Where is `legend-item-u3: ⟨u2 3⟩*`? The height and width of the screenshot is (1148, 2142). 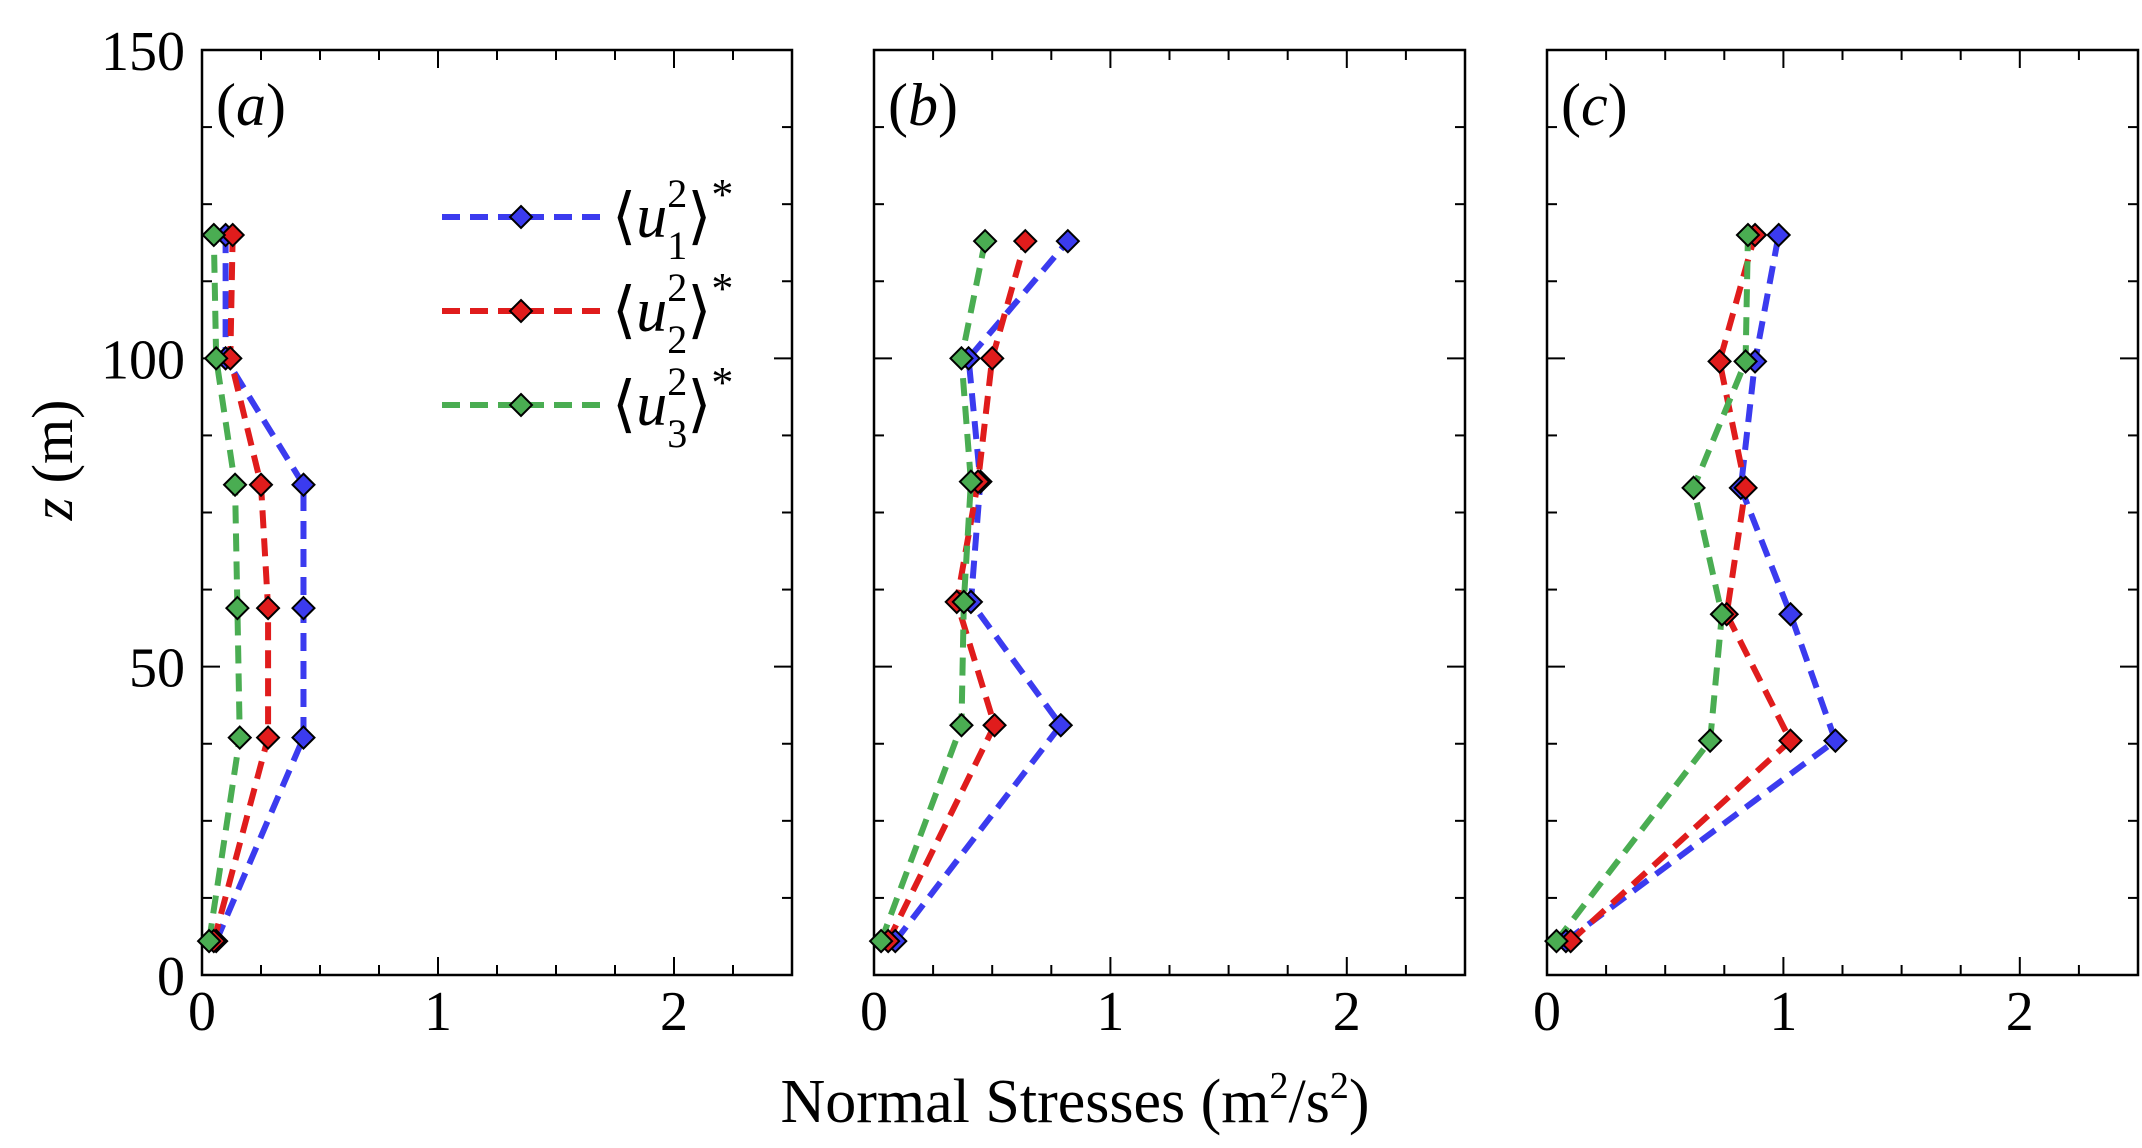 legend-item-u3: ⟨u2 3⟩* is located at coordinates (587, 407).